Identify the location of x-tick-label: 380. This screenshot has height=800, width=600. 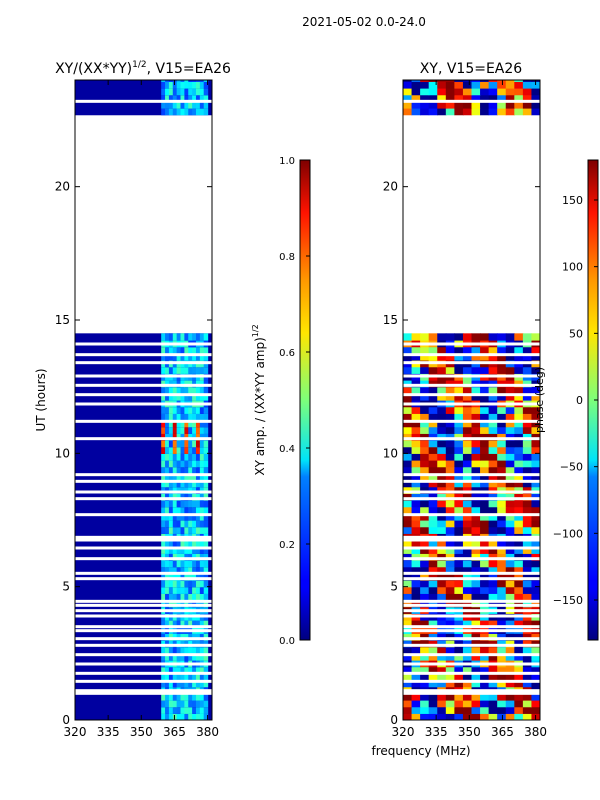
(207, 732).